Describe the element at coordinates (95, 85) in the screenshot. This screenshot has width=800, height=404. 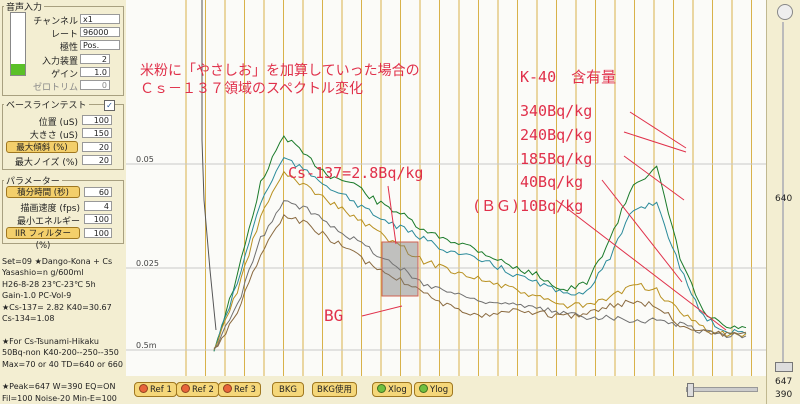
I see `zero-trim-field: 0` at that location.